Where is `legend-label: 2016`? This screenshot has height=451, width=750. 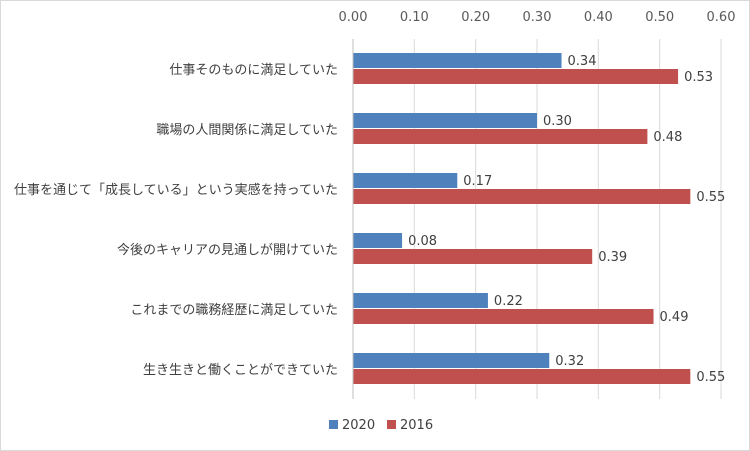
legend-label: 2016 is located at coordinates (416, 425).